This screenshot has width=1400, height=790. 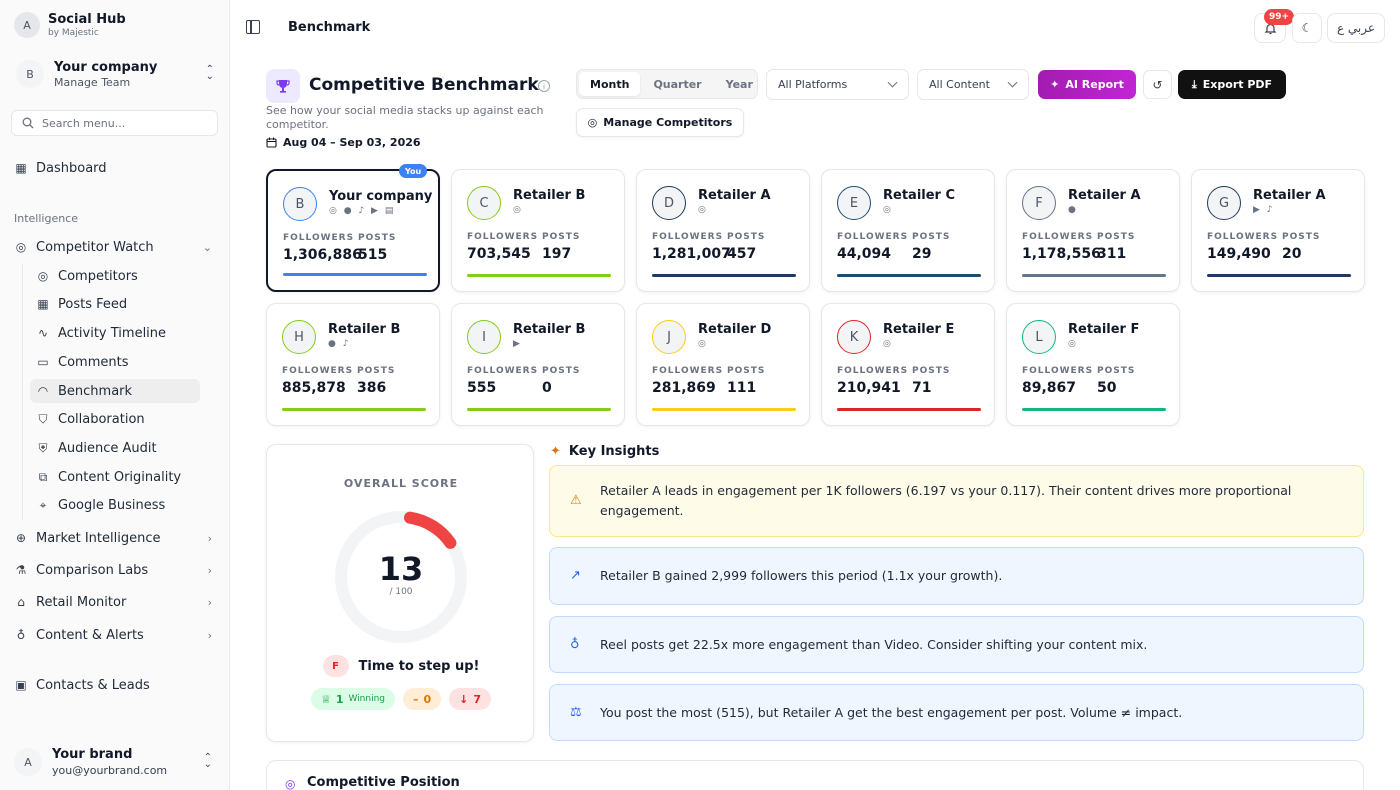 What do you see at coordinates (1356, 28) in the screenshot?
I see `language-button: عربي ع` at bounding box center [1356, 28].